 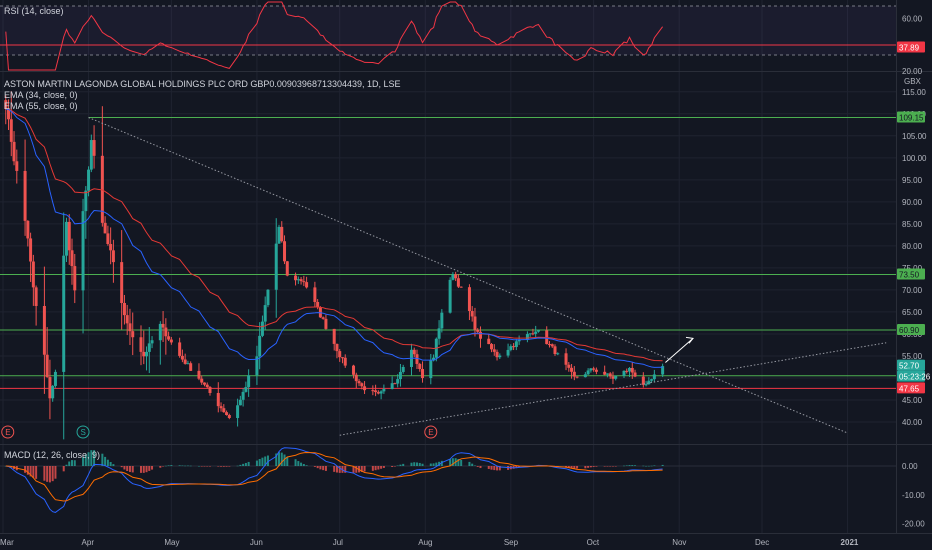 I want to click on event-marker-label: S, so click(x=83, y=432).